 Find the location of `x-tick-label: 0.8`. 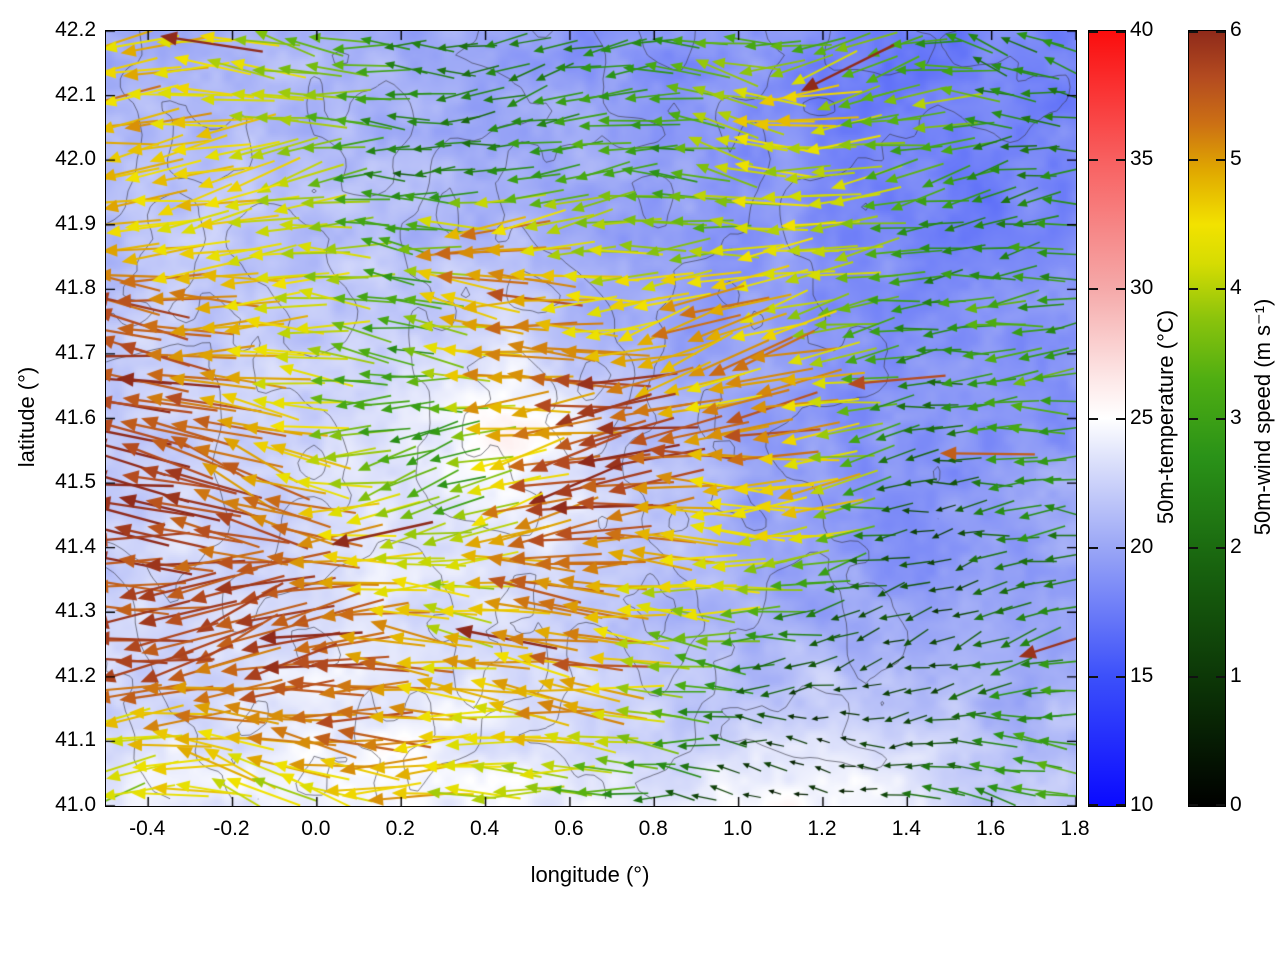

x-tick-label: 0.8 is located at coordinates (653, 828).